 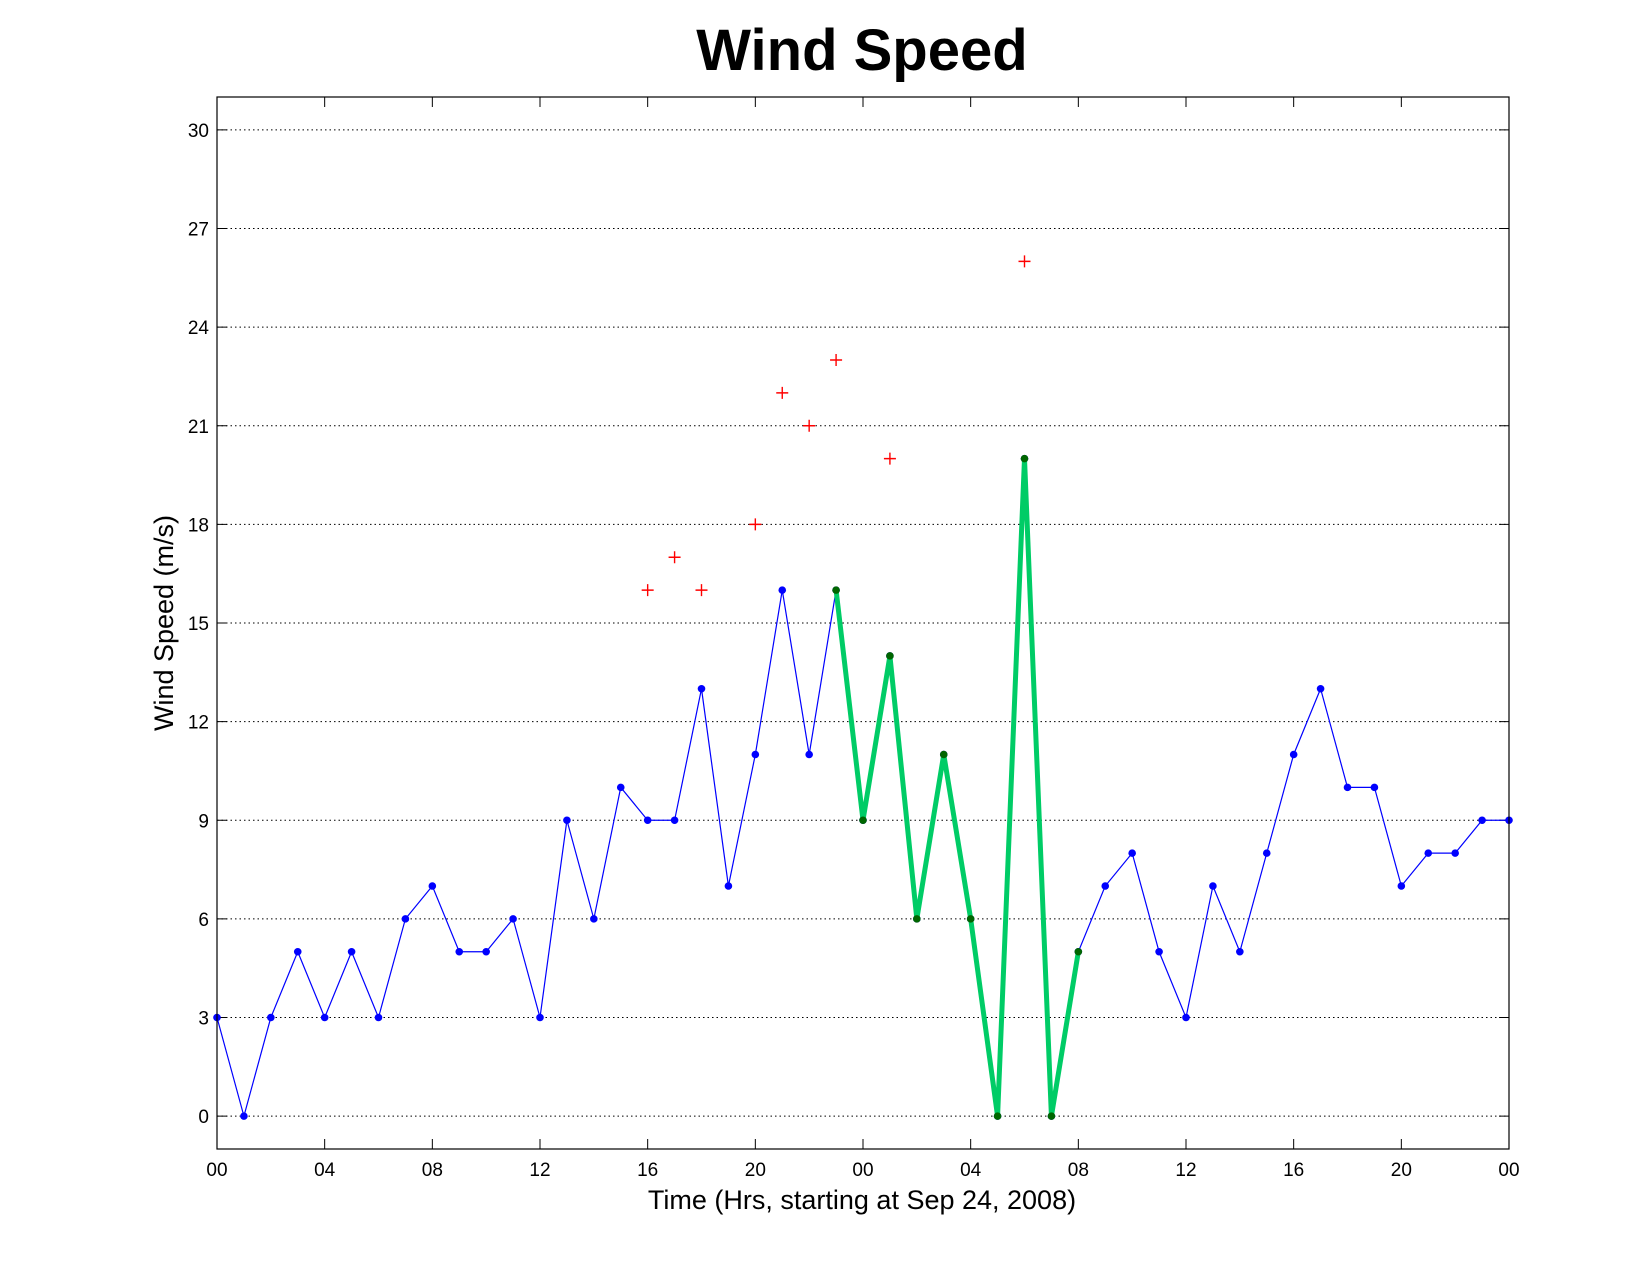 What do you see at coordinates (198, 427) in the screenshot?
I see `y-tick-label: 21` at bounding box center [198, 427].